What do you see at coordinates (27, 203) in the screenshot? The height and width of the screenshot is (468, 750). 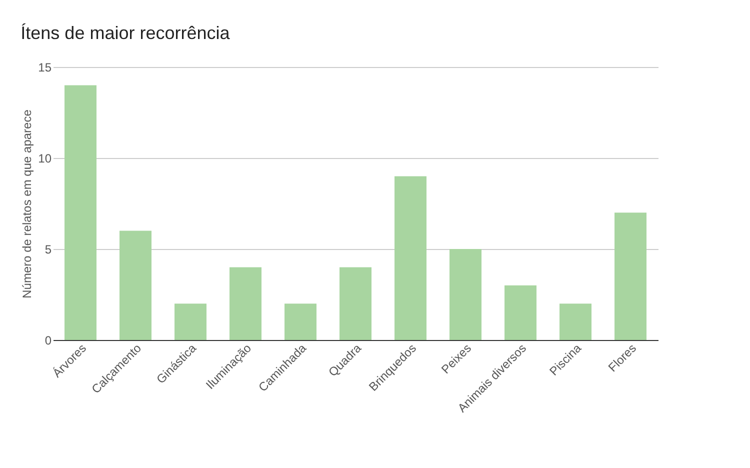 I see `y-axis-title: Número de relatos em que aparece` at bounding box center [27, 203].